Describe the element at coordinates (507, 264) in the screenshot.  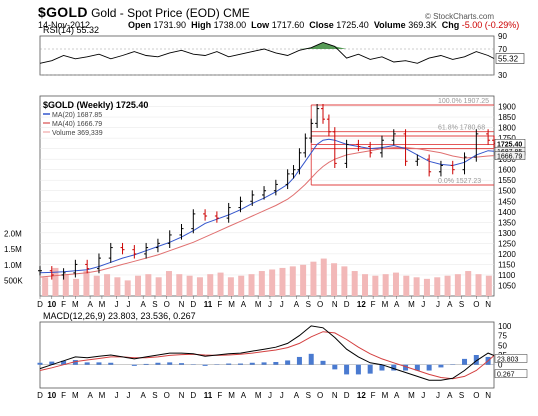
I see `price-tick-label: 1150` at that location.